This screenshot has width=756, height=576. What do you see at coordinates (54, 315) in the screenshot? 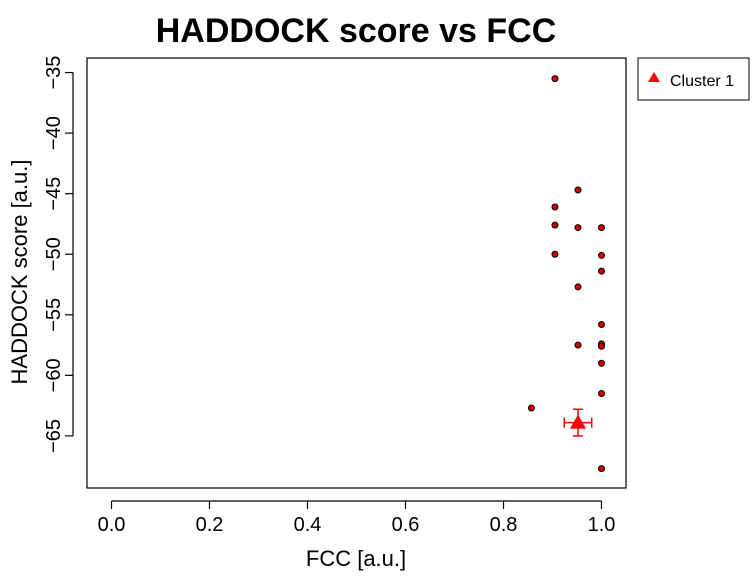
I see `y-tick-label: −55` at bounding box center [54, 315].